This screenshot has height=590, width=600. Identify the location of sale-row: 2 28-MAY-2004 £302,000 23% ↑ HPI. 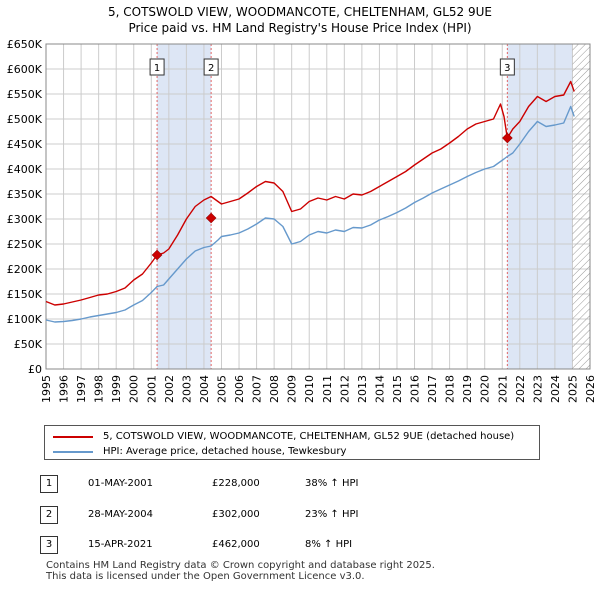
(240, 516).